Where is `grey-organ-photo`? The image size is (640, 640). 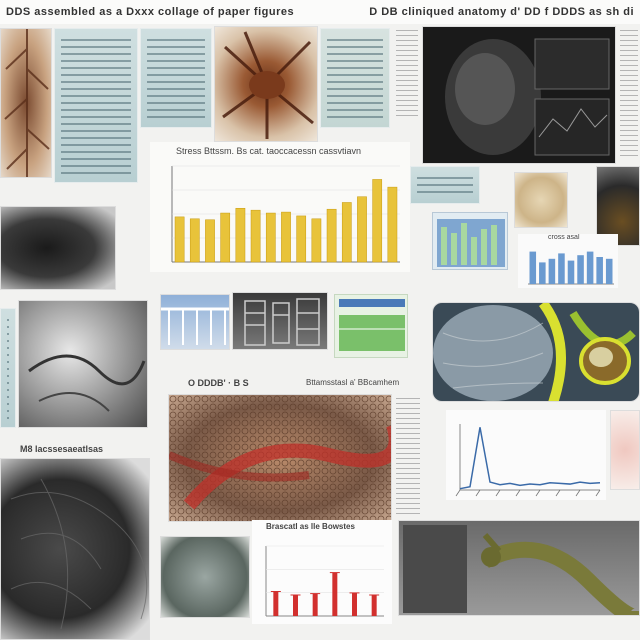 grey-organ-photo is located at coordinates (83, 364).